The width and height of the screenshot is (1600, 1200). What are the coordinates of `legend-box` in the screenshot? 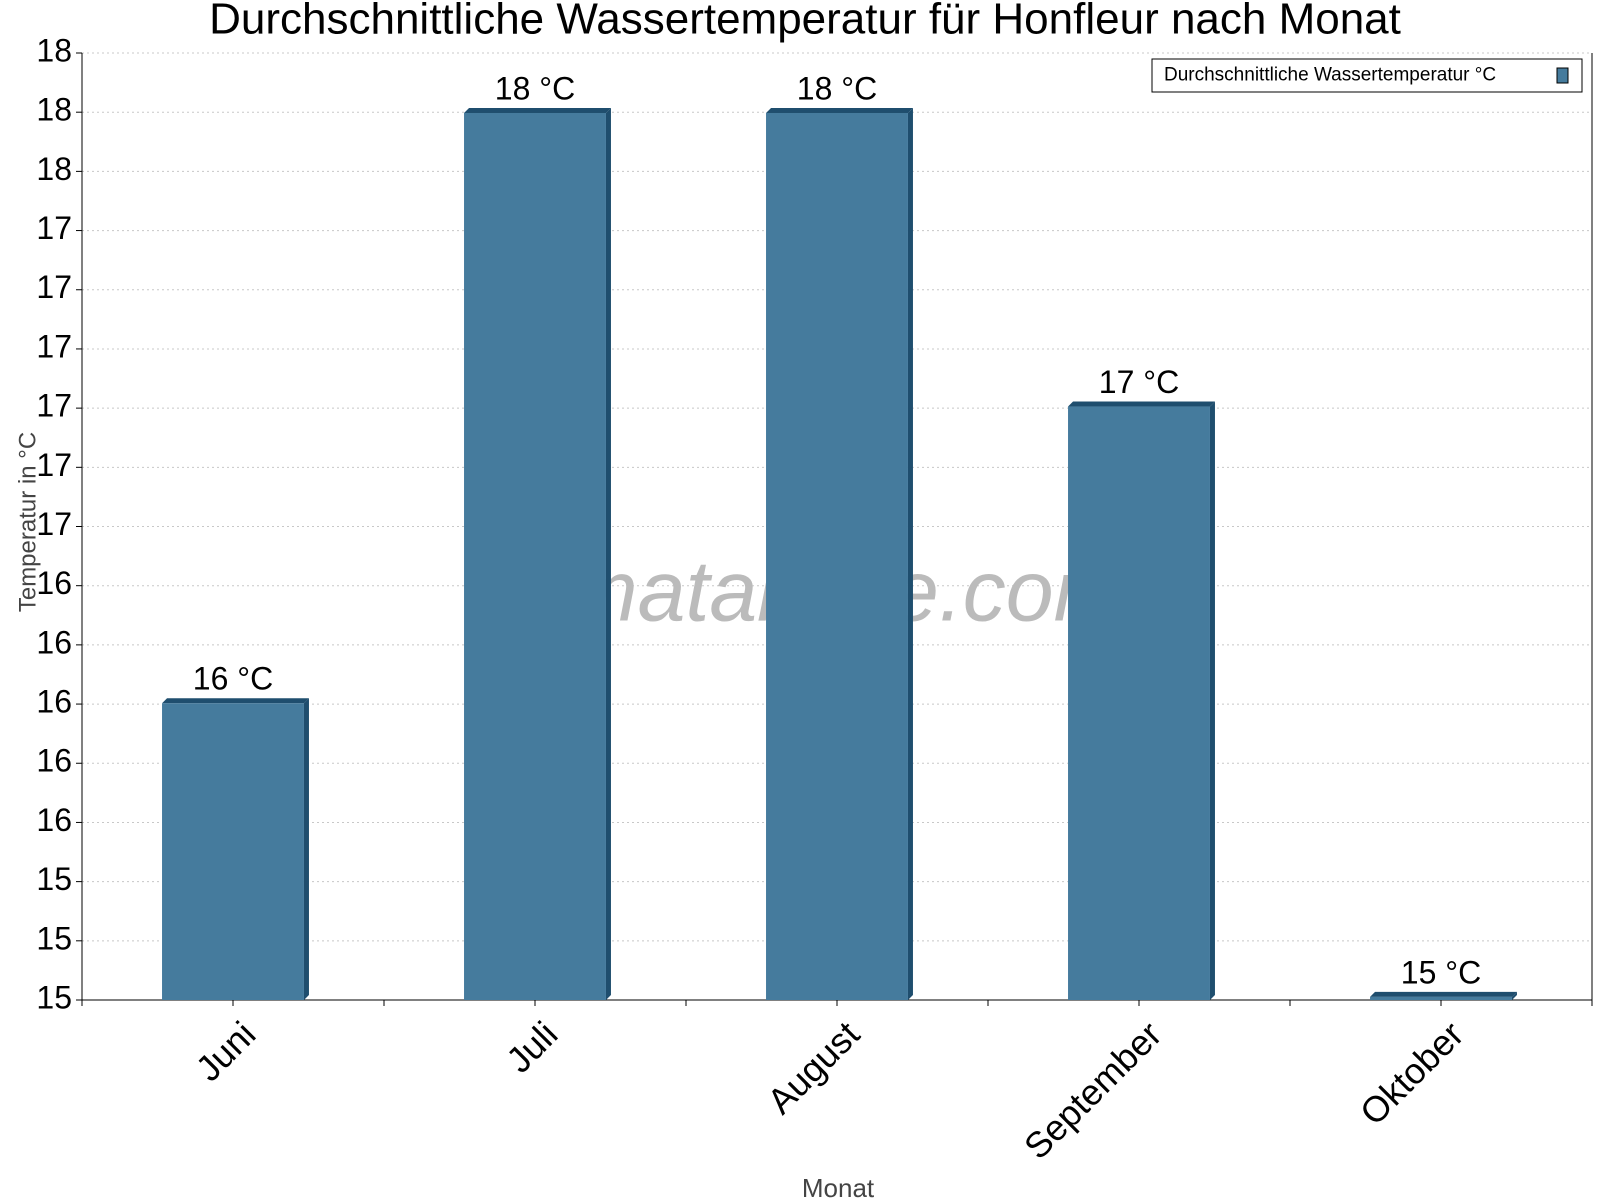 It's located at (1367, 75).